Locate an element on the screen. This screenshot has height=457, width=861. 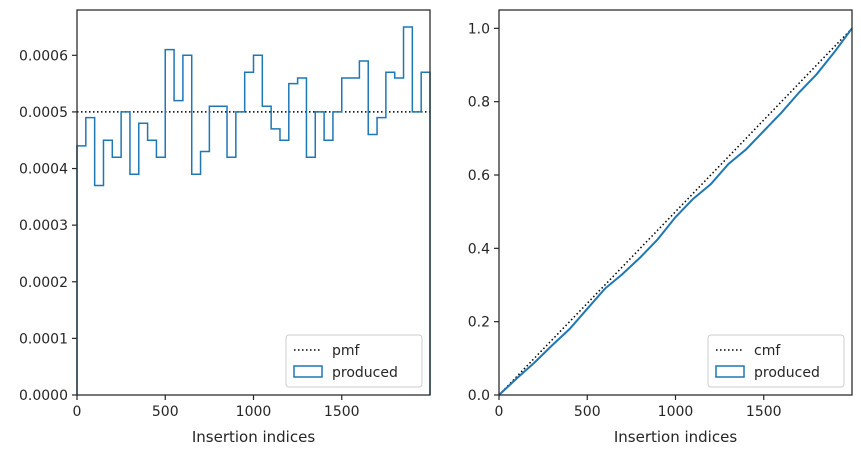
right-legend: cmf produced is located at coordinates (776, 361).